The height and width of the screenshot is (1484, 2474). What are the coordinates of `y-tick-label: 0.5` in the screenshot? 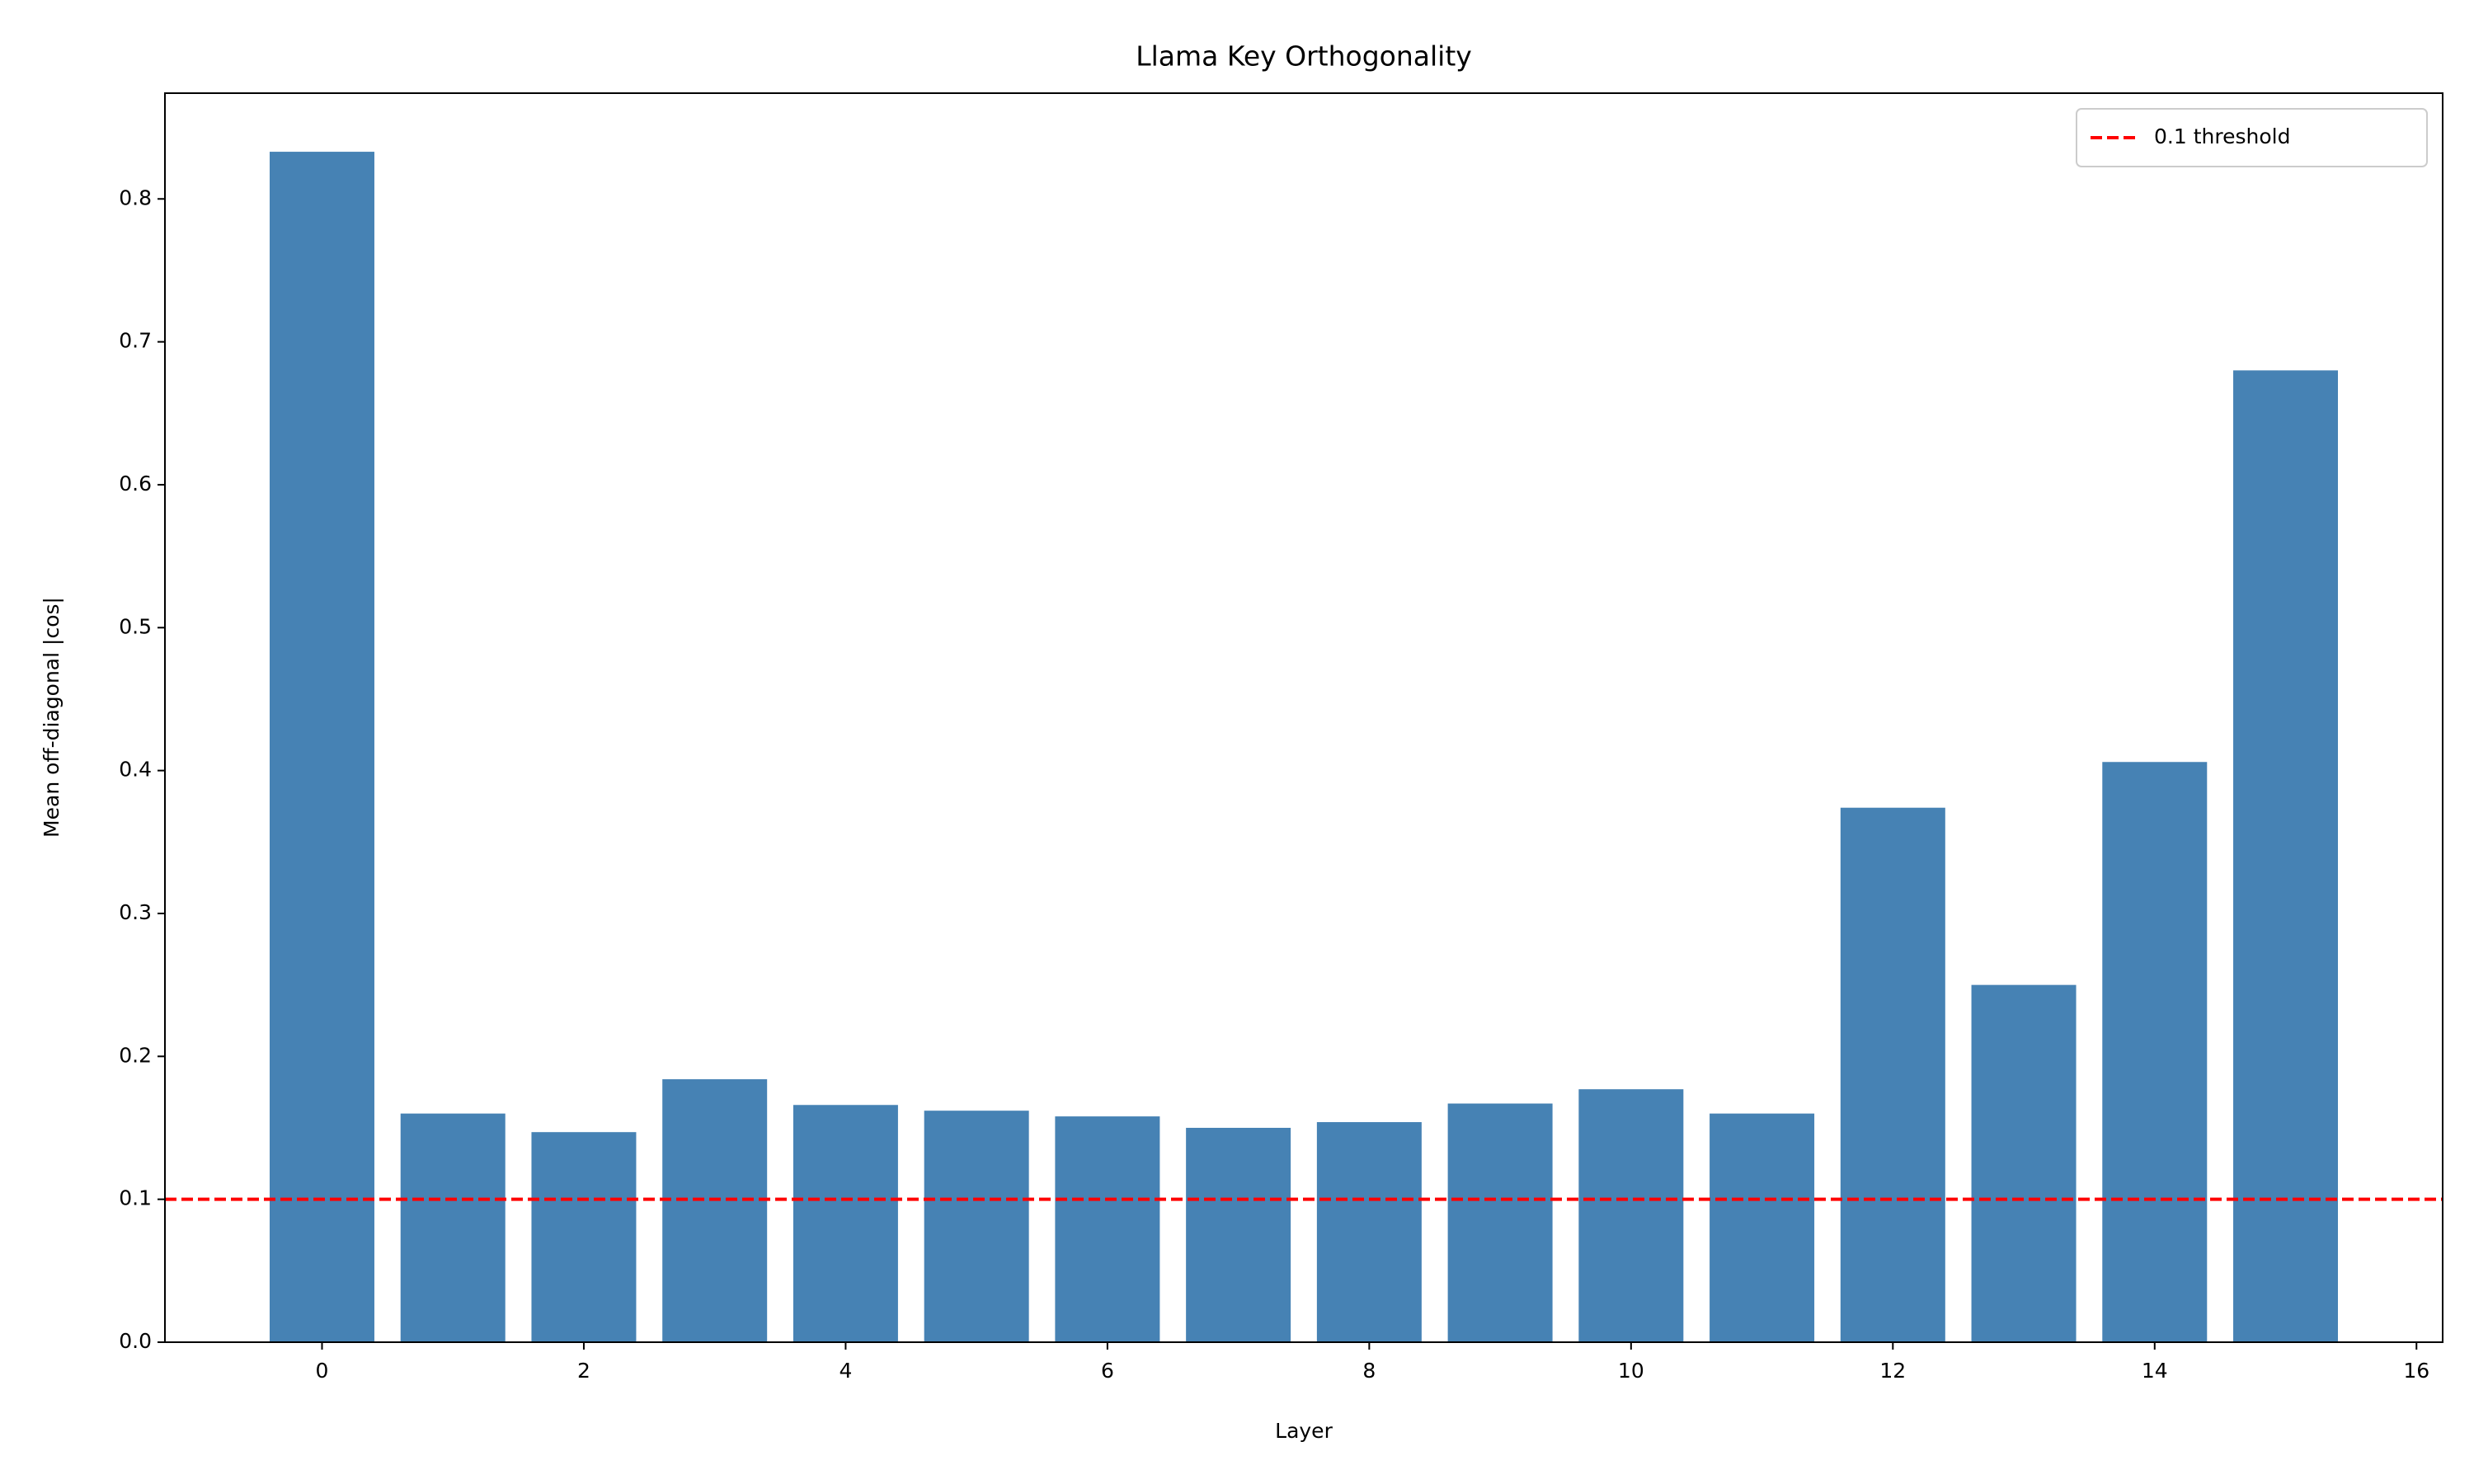 It's located at (135, 626).